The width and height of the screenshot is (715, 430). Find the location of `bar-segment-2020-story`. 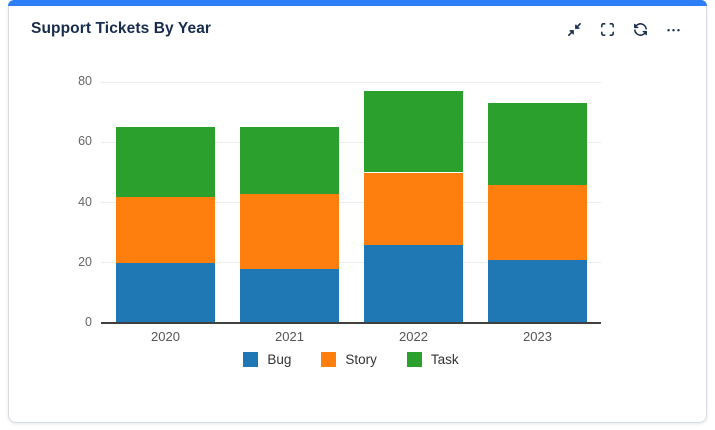

bar-segment-2020-story is located at coordinates (165, 229).